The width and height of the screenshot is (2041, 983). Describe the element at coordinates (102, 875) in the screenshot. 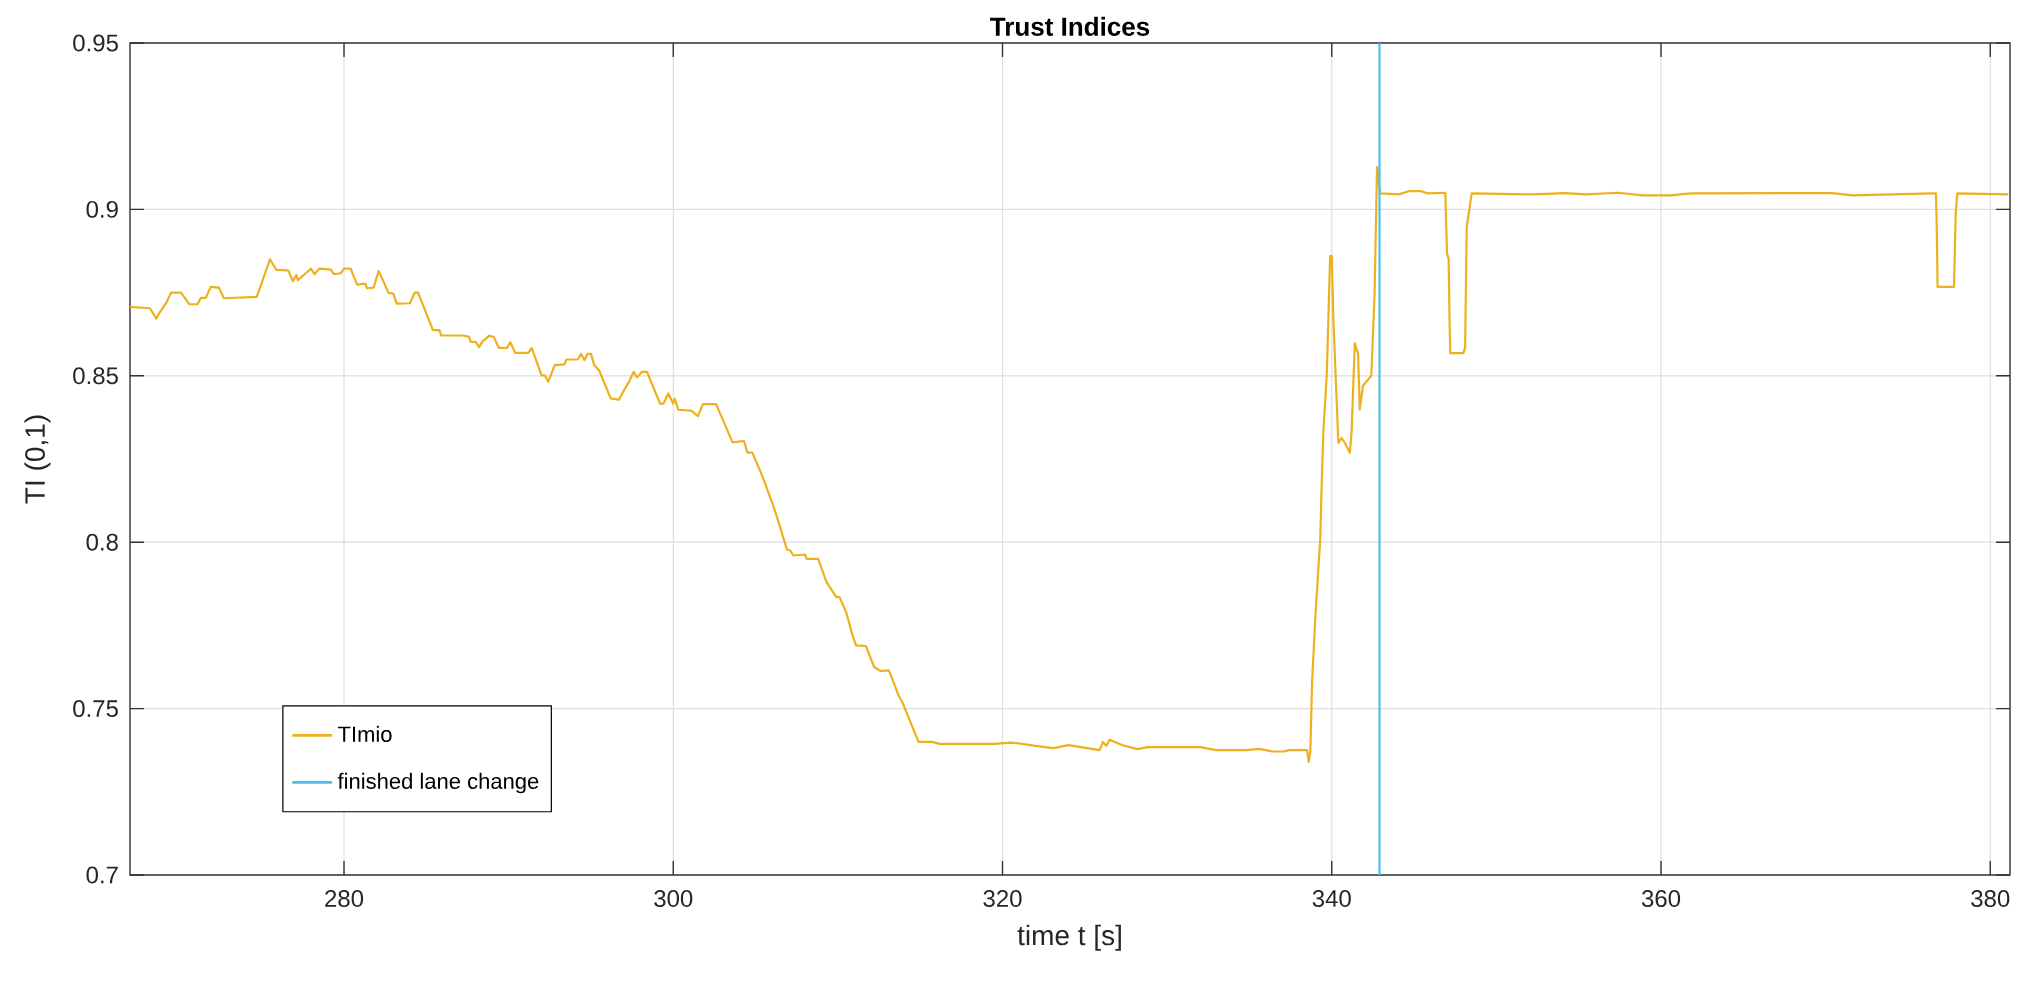

I see `y-tick-label: 0.7` at that location.